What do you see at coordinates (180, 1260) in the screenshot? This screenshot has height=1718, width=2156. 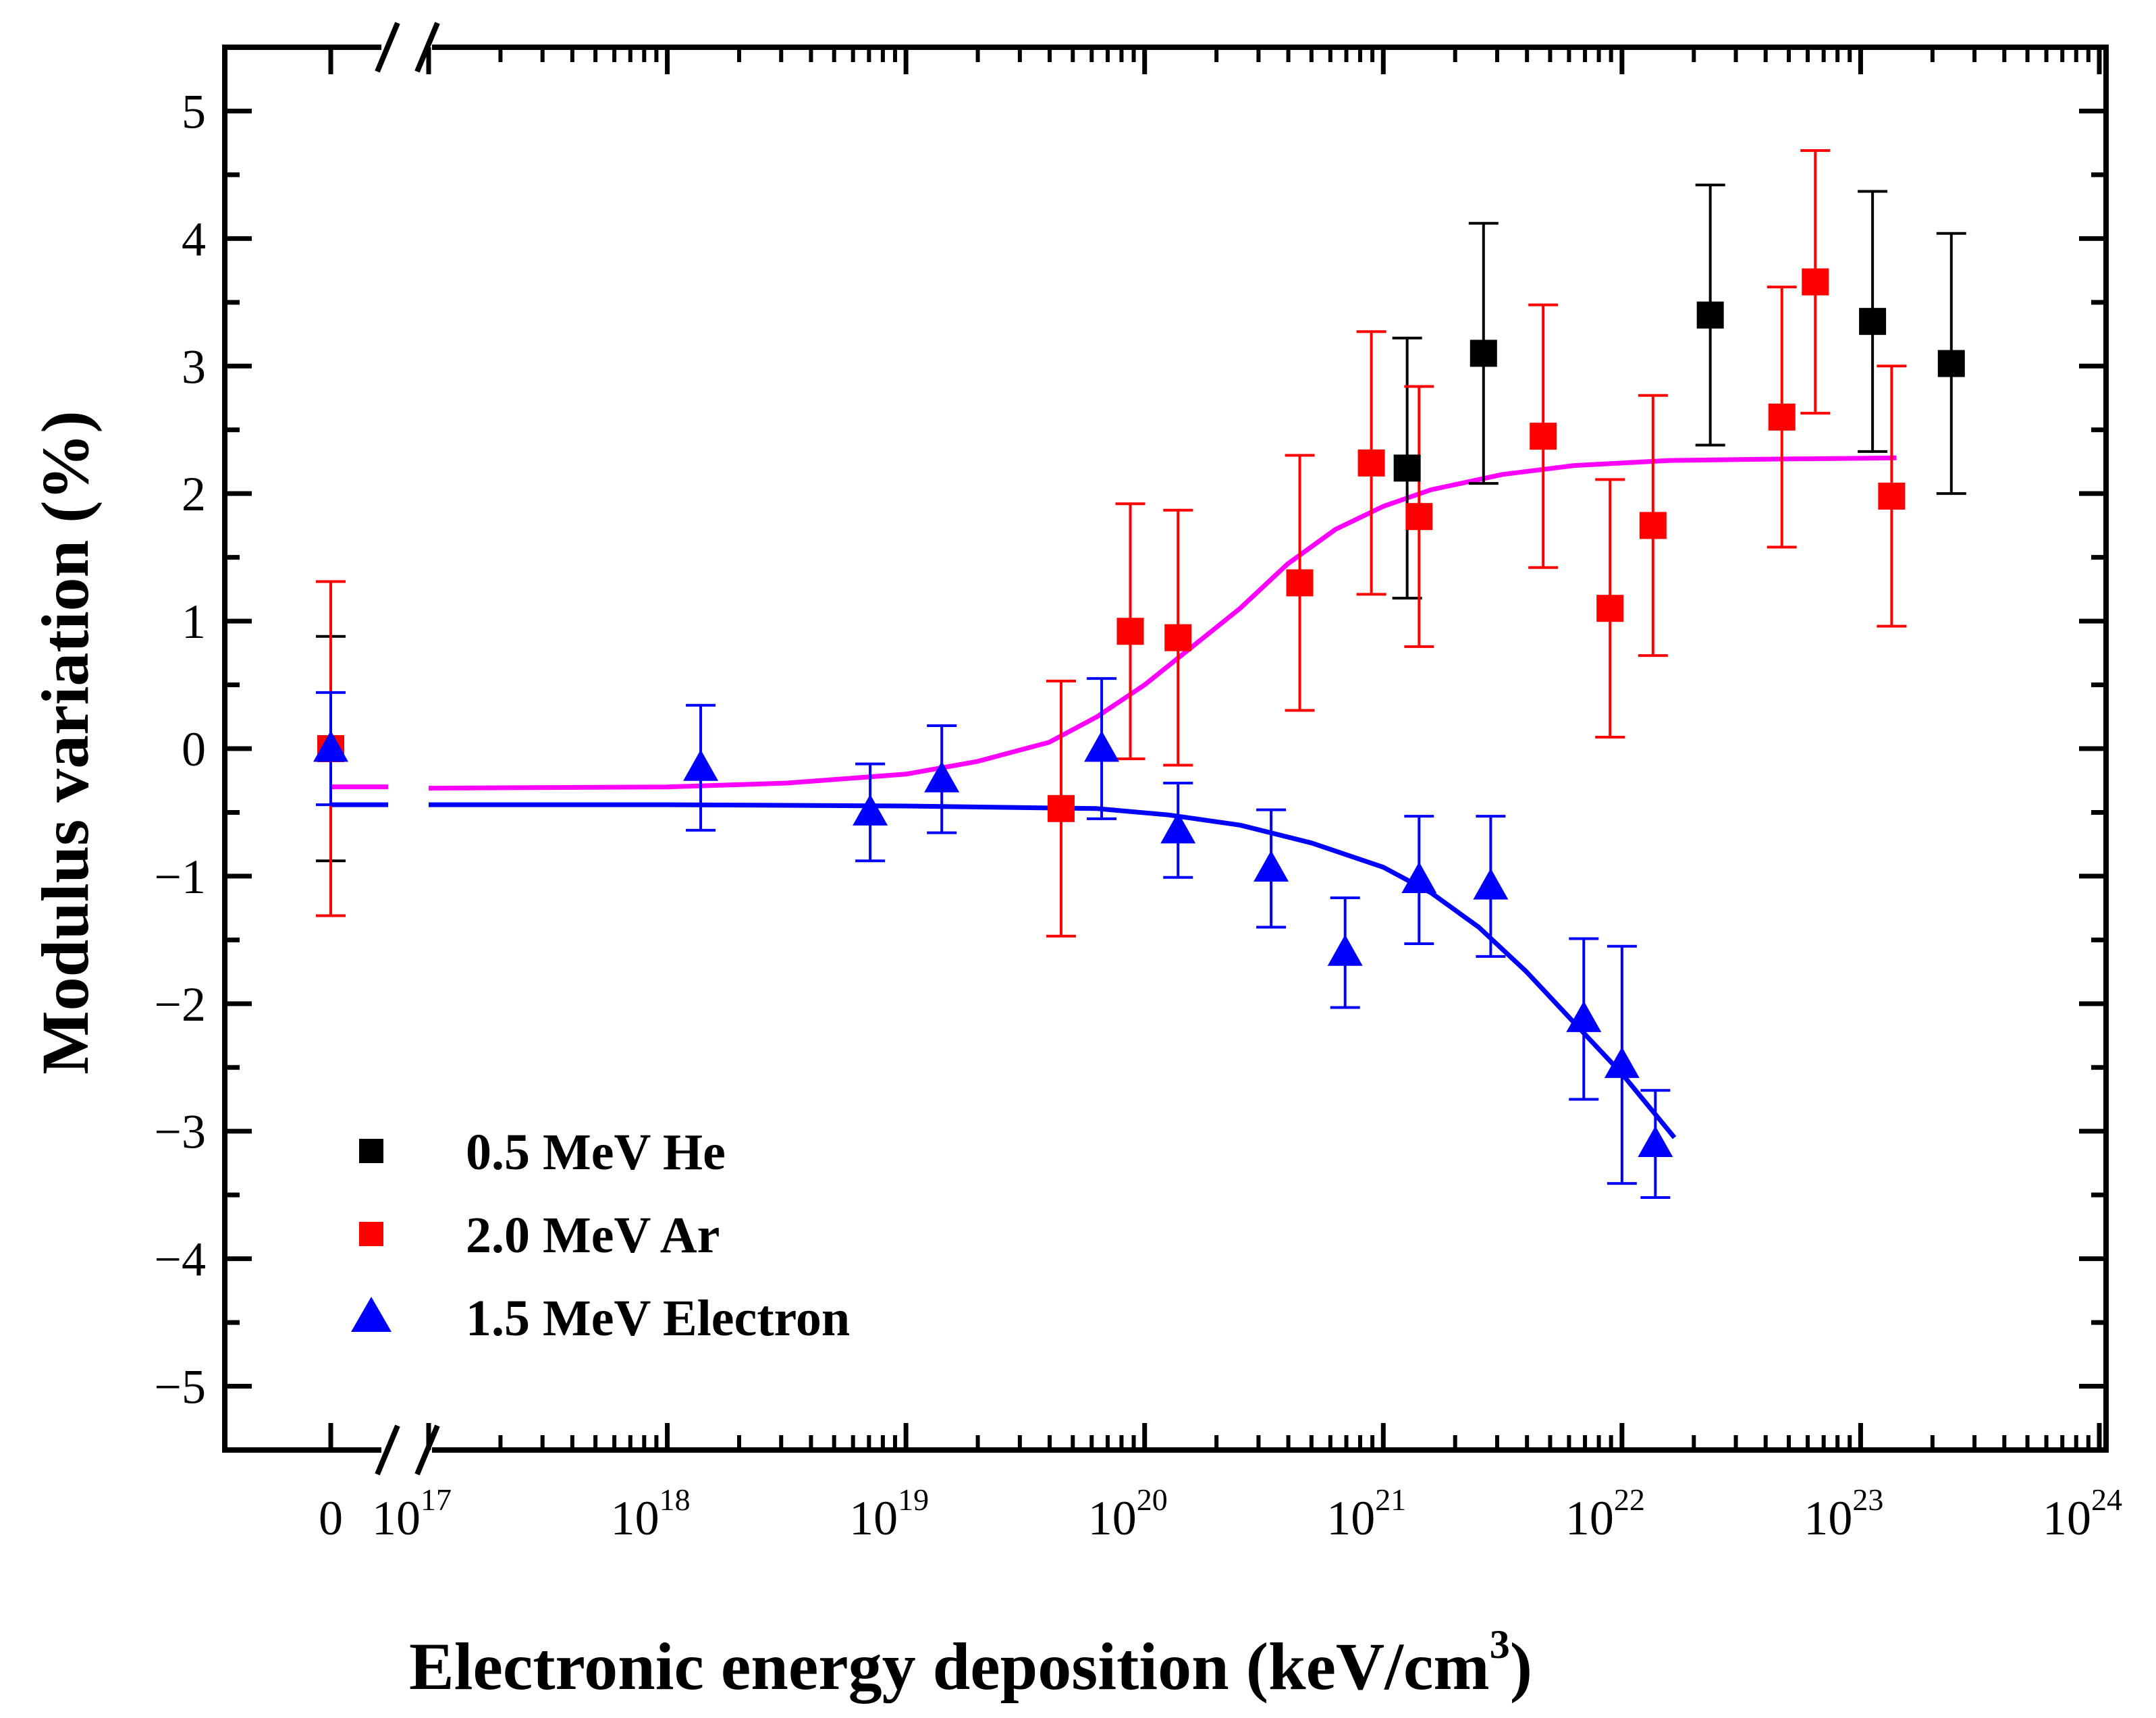 I see `y-tick-label: −4` at bounding box center [180, 1260].